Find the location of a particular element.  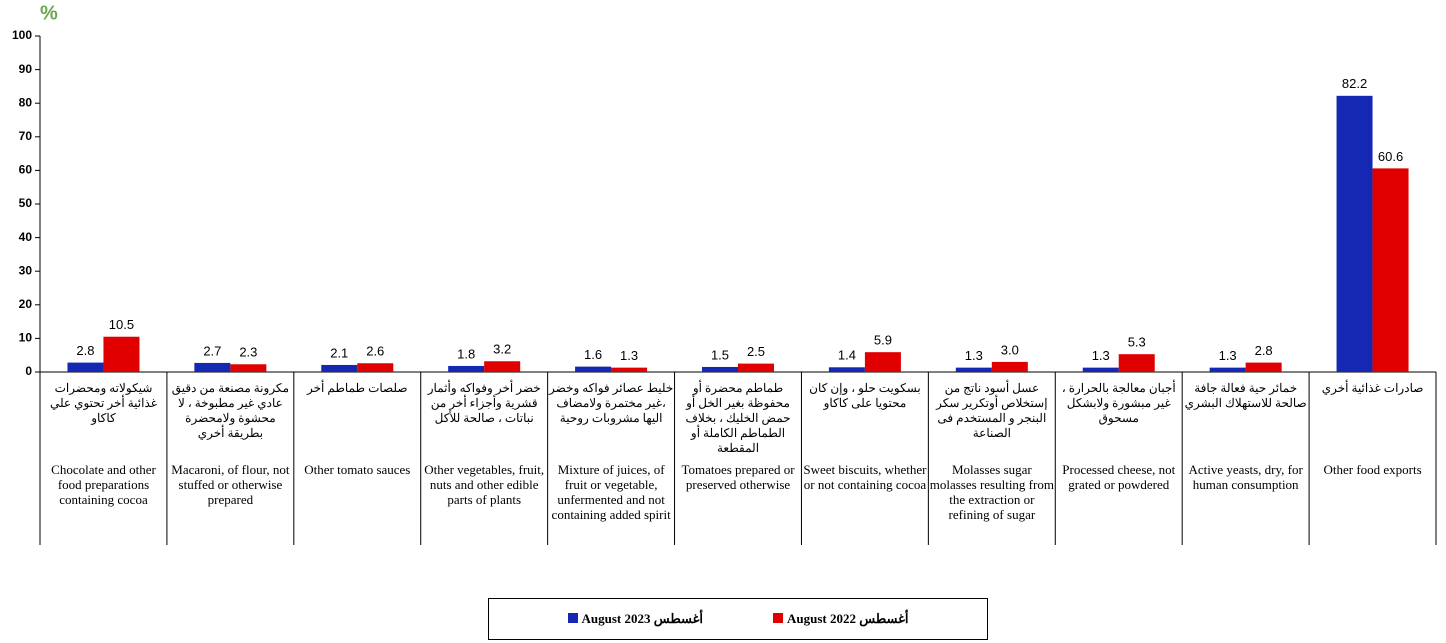

y-tick-label: 0 is located at coordinates (28, 371).